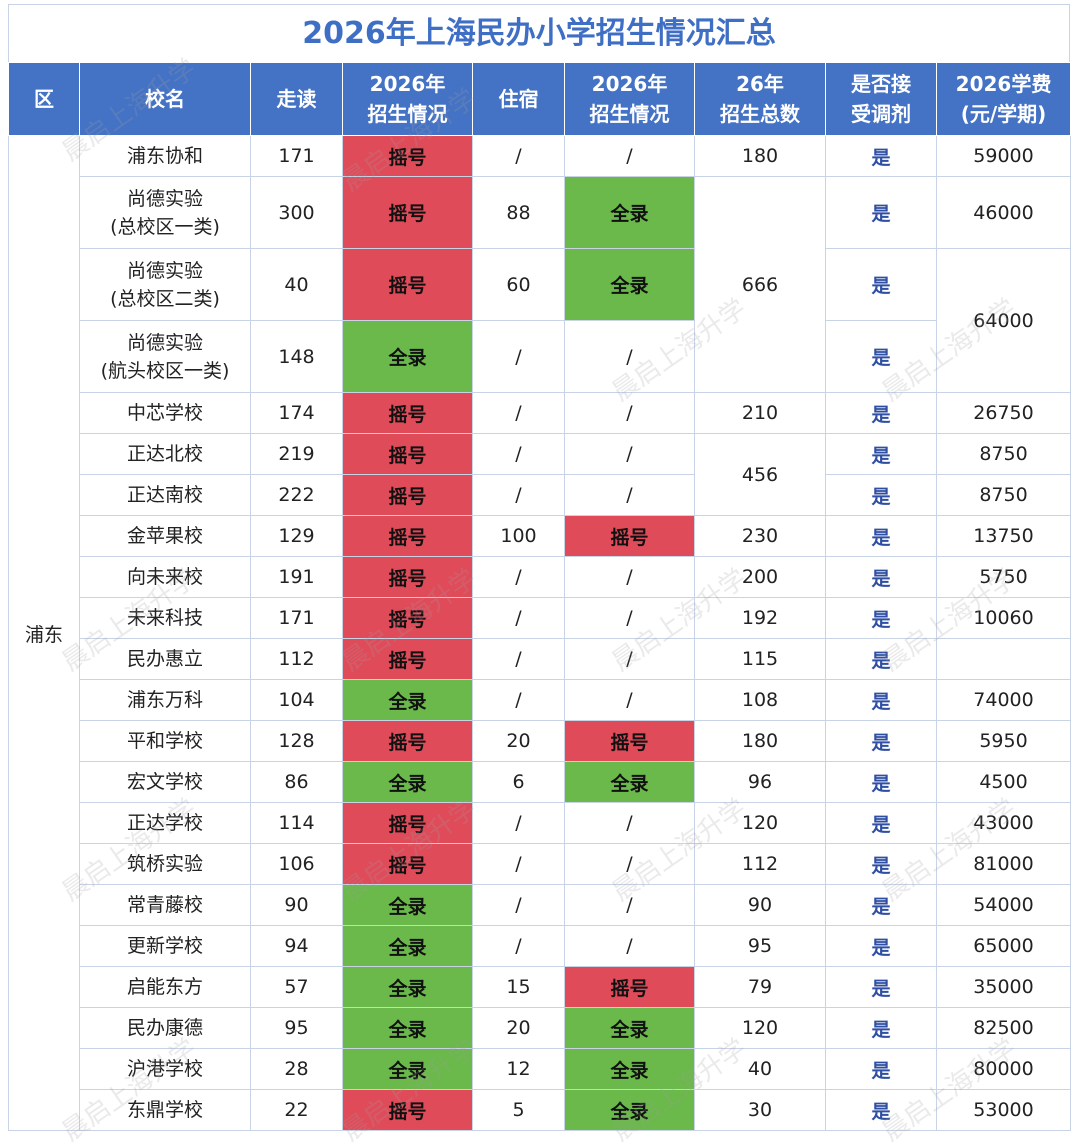 The image size is (1080, 1148). What do you see at coordinates (1003, 212) in the screenshot?
I see `fee-cell: 46000` at bounding box center [1003, 212].